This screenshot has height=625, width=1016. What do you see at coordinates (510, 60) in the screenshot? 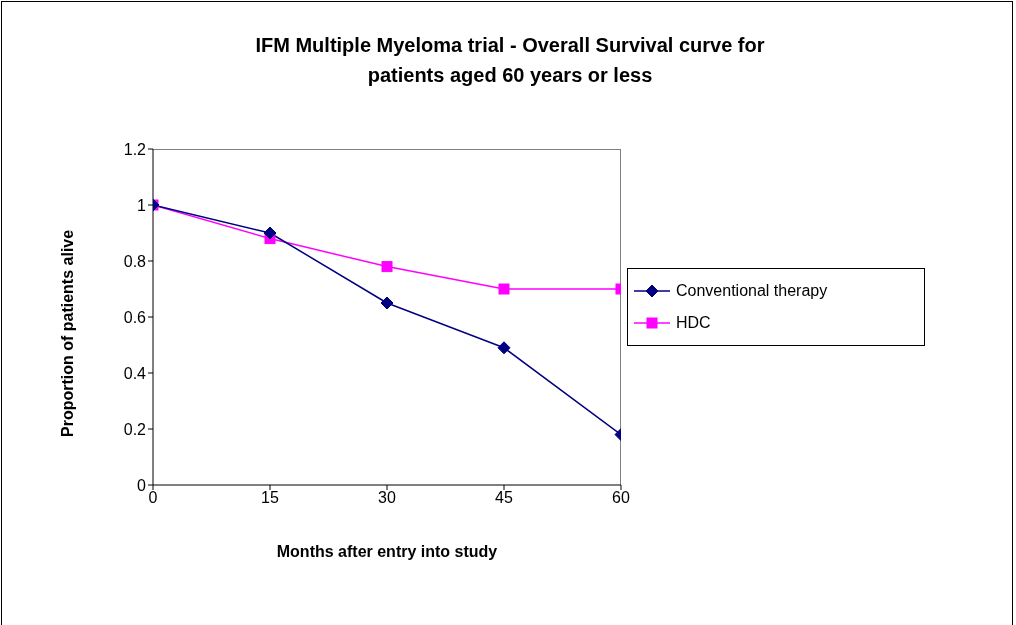
I see `chart-title: IFM Multiple Myeloma trial - Overall Survival curve for patients aged 60 years or less` at bounding box center [510, 60].